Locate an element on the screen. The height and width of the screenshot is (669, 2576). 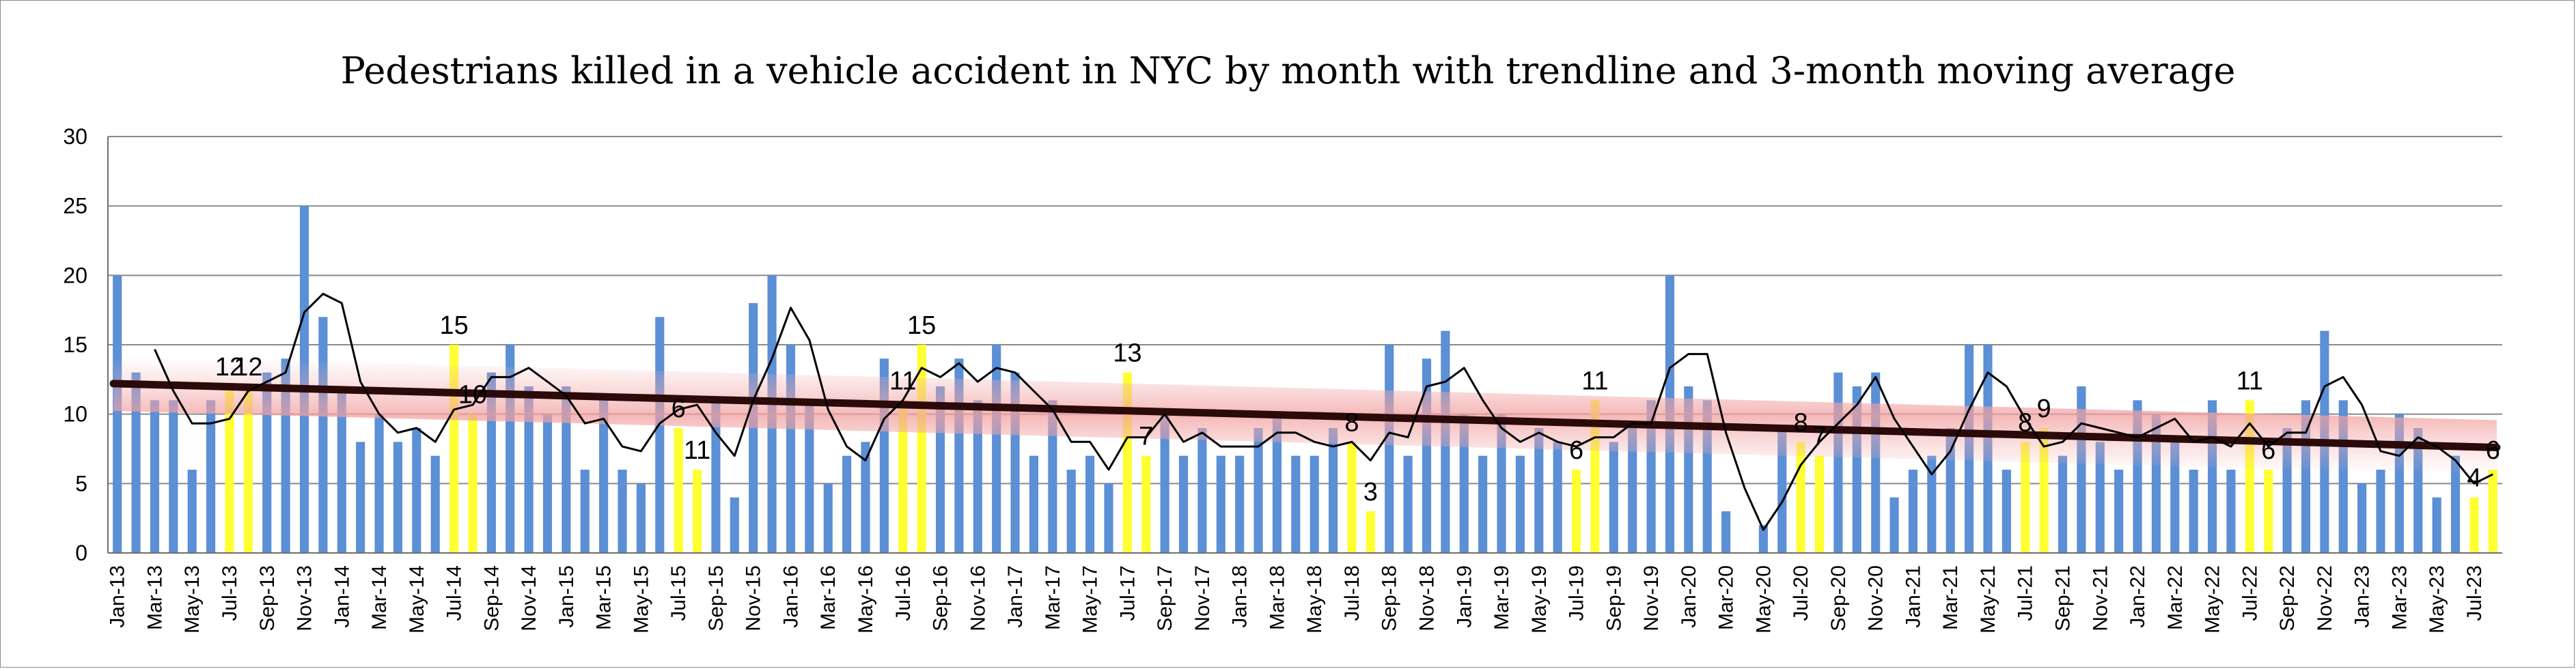
x-tick-label: Sep-17 is located at coordinates (1165, 598).